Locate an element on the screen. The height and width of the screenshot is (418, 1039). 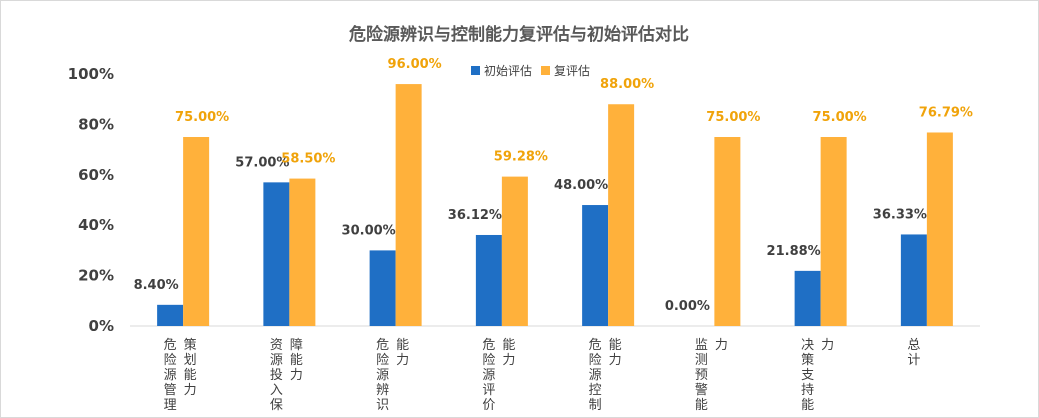
chart-title: 危险源辨识与控制能力复评估与初始评估对比 is located at coordinates (518, 34).